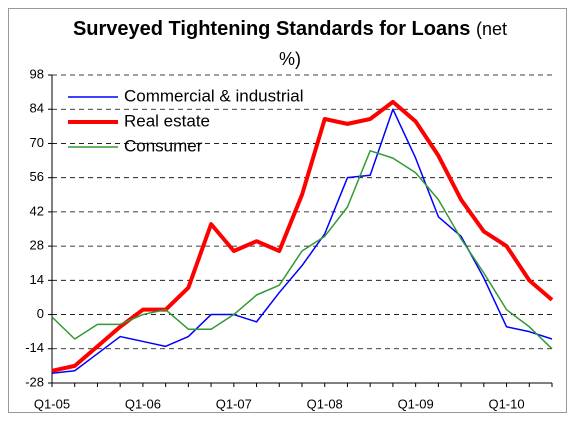 The height and width of the screenshot is (421, 575). Describe the element at coordinates (416, 403) in the screenshot. I see `x-tick-label: Q1-09` at that location.